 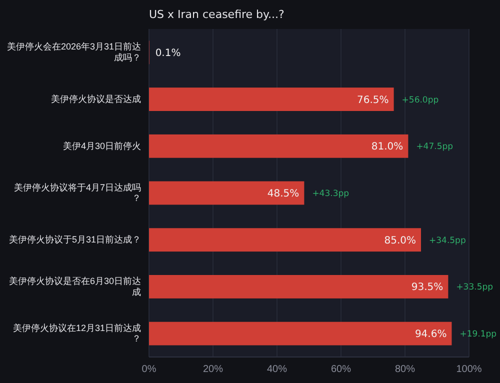 I want to click on y-tick-label: 美伊4月30日前停火, so click(x=101, y=146).